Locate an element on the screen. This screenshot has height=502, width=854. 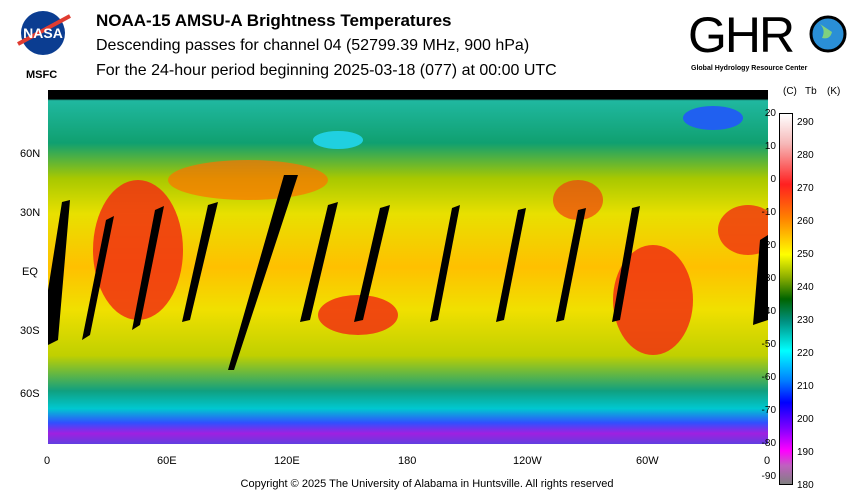
x-tick: 60W is located at coordinates (647, 461).